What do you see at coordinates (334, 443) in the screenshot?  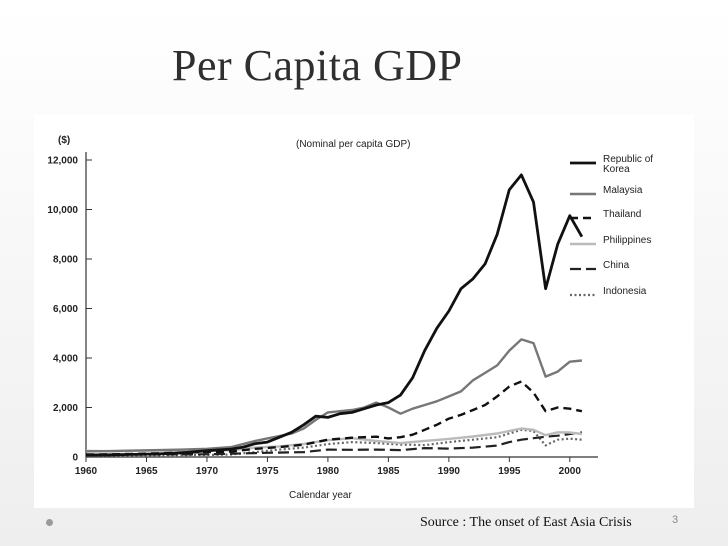 I see `series-line-china` at bounding box center [334, 443].